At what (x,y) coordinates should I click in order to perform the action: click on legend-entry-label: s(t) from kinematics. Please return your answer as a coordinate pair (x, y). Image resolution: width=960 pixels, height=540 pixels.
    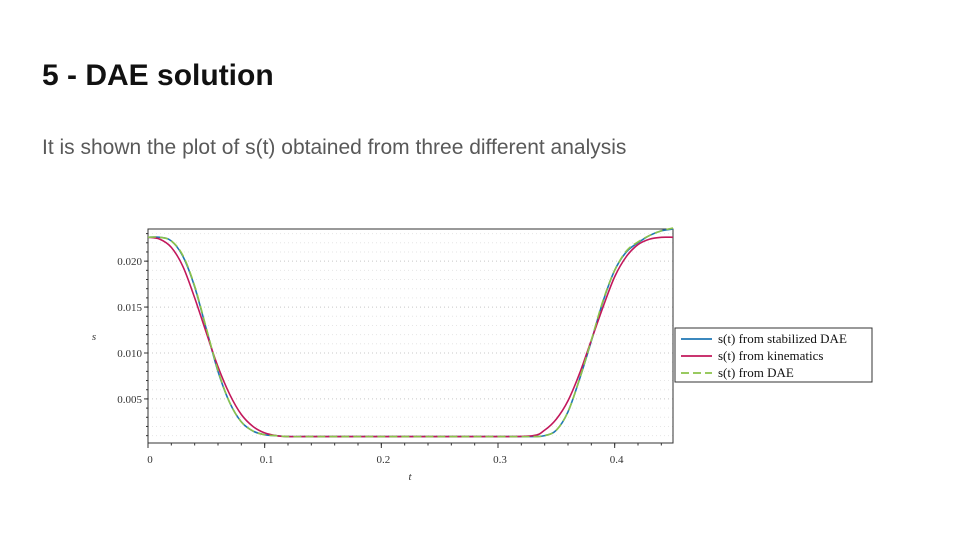
    Looking at the image, I should click on (770, 355).